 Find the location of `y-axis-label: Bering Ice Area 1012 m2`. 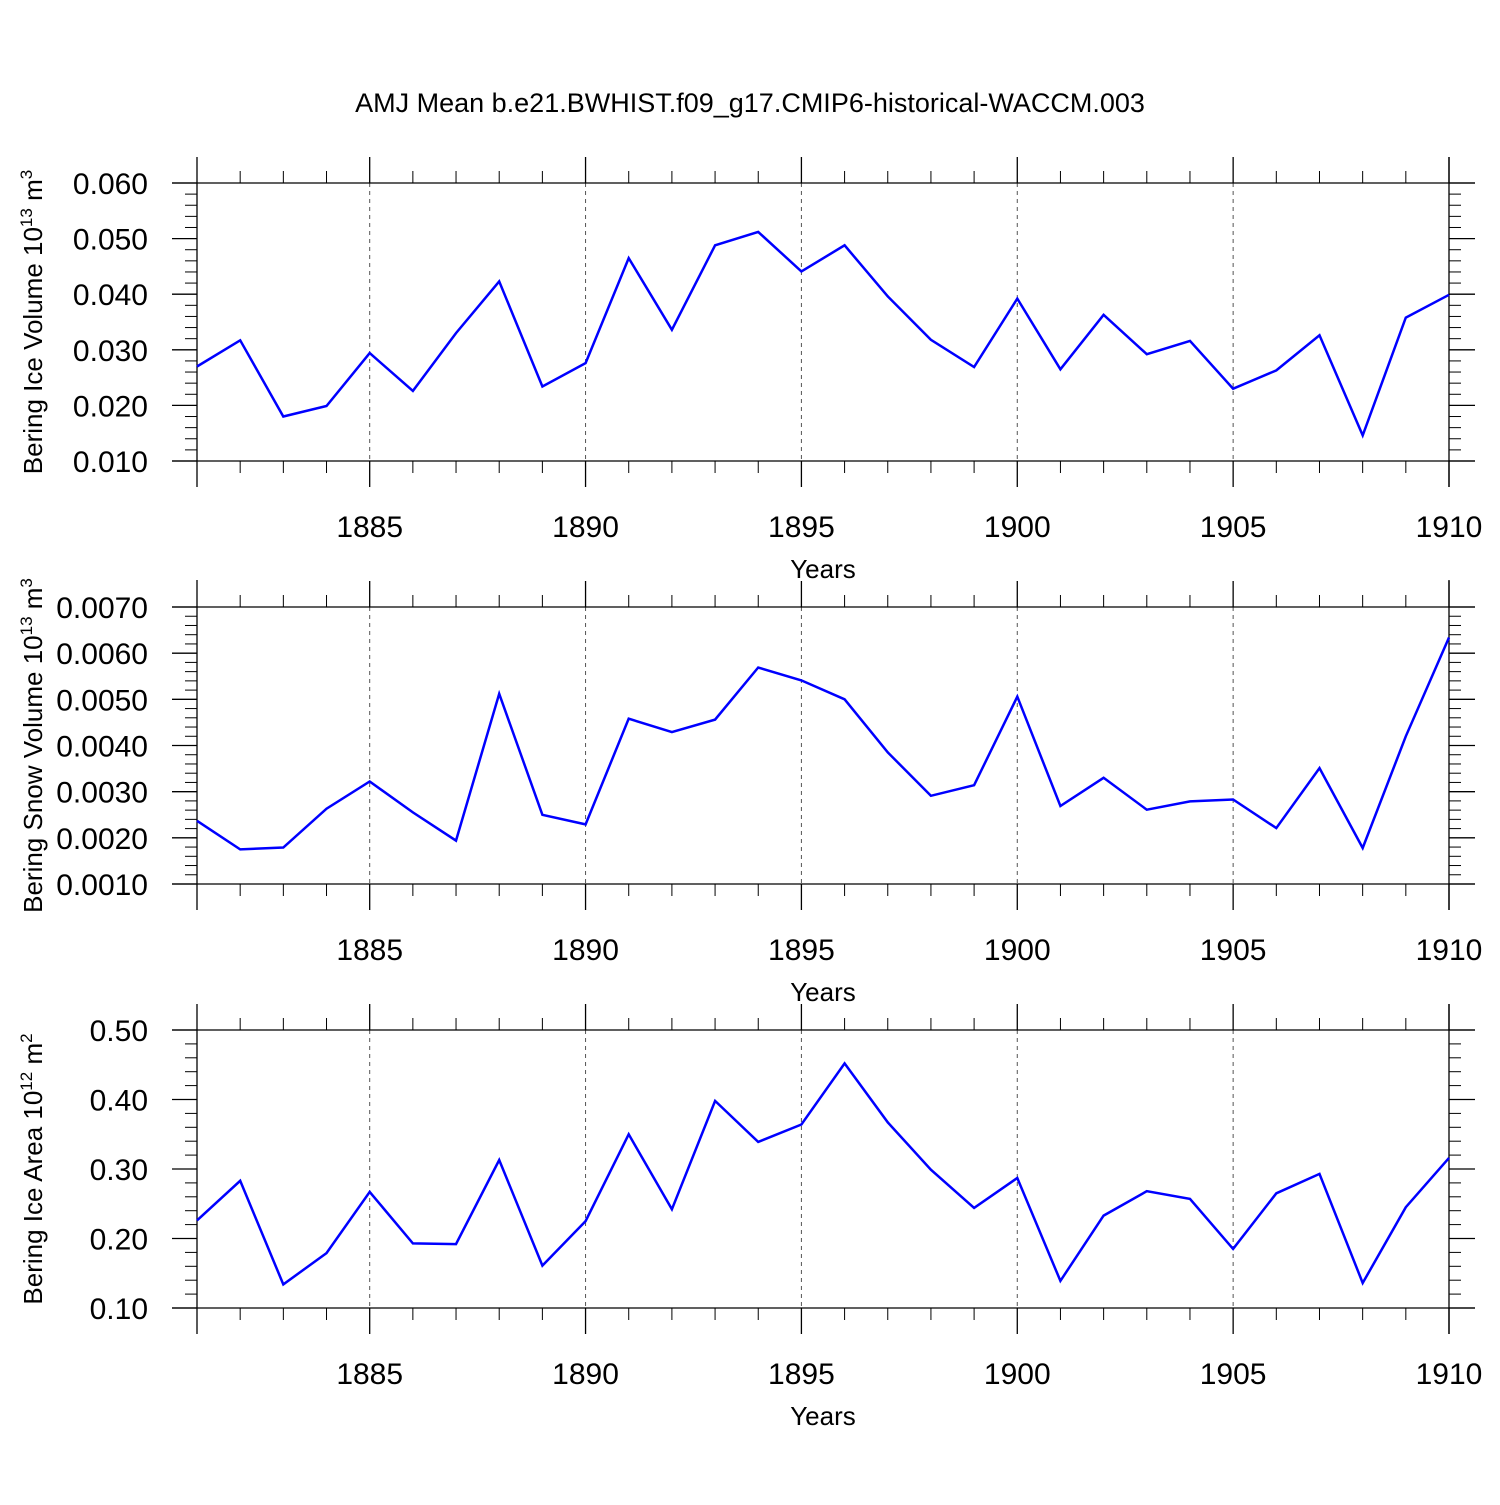

y-axis-label: Bering Ice Area 1012 m2 is located at coordinates (32, 1168).